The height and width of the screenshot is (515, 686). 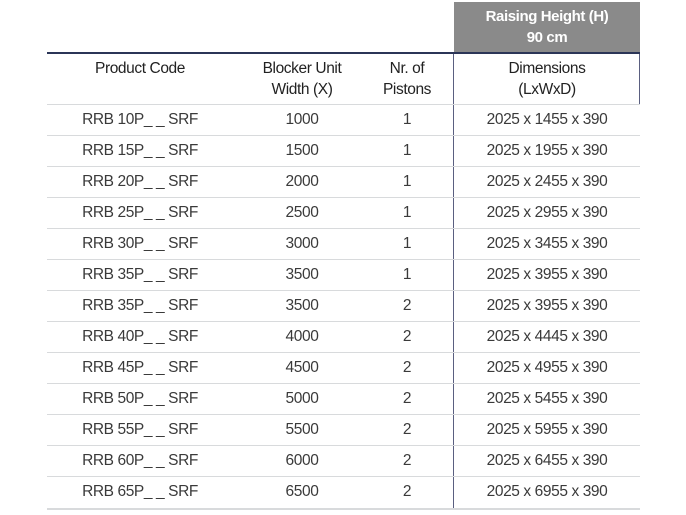 I want to click on dimensions-cell: 2025 x 6455 x 390, so click(x=547, y=460).